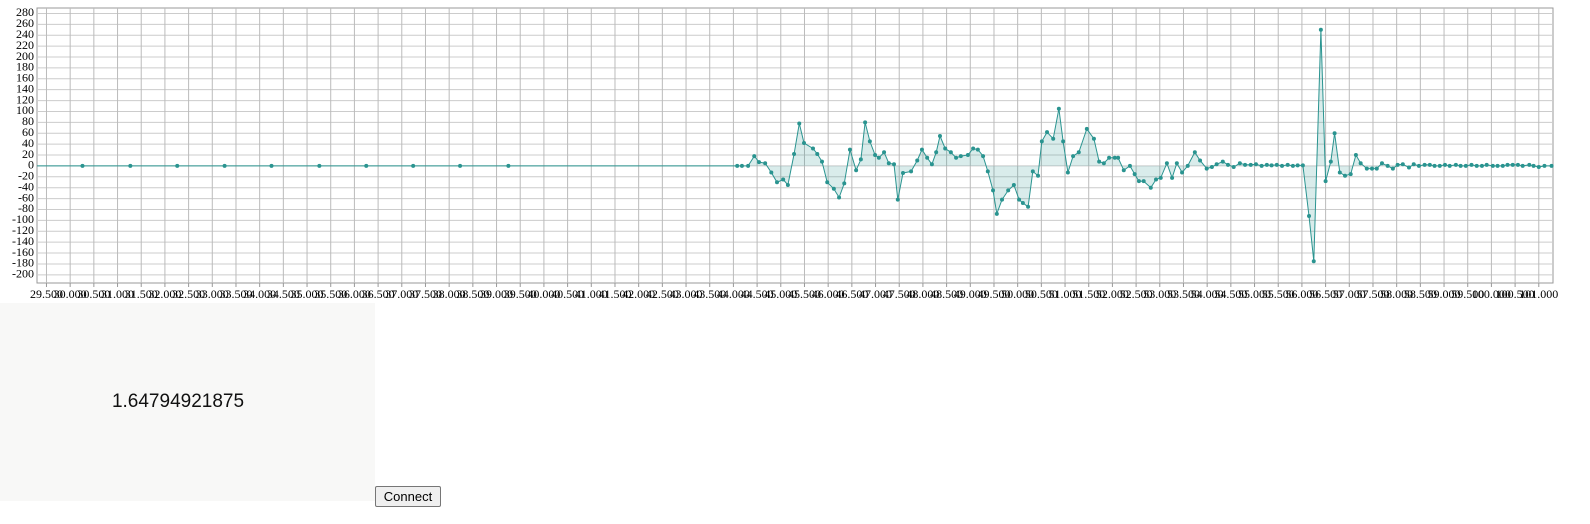  I want to click on y-tick-label: 180, so click(25, 67).